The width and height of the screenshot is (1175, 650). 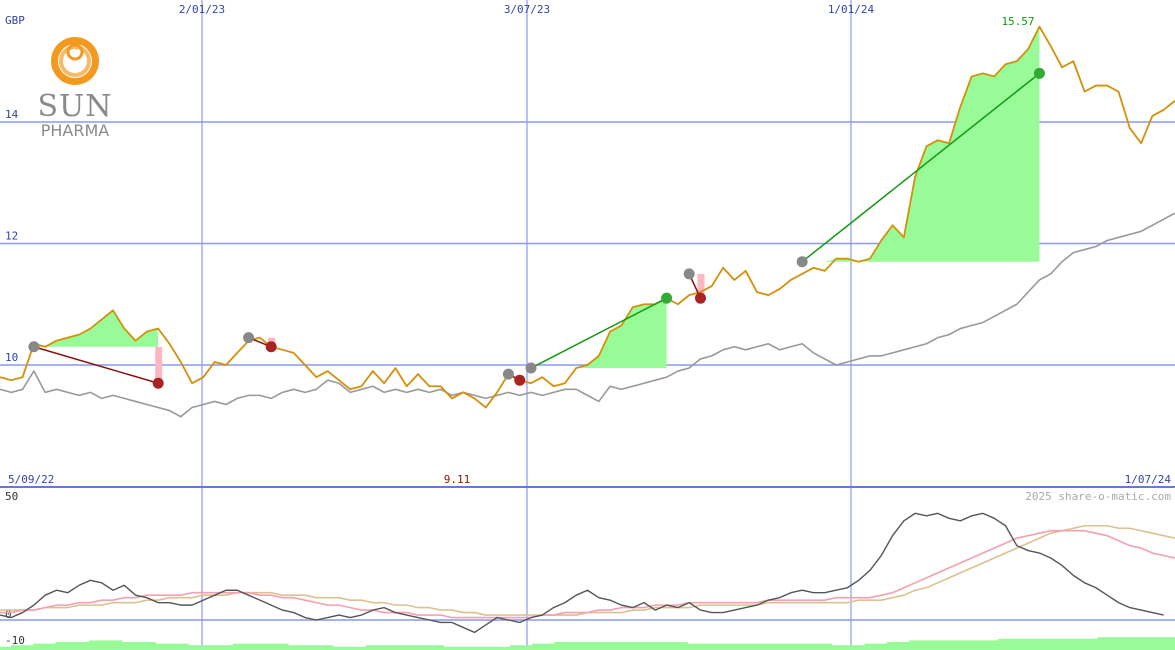 What do you see at coordinates (457, 479) in the screenshot?
I see `min-price-label: 9.11` at bounding box center [457, 479].